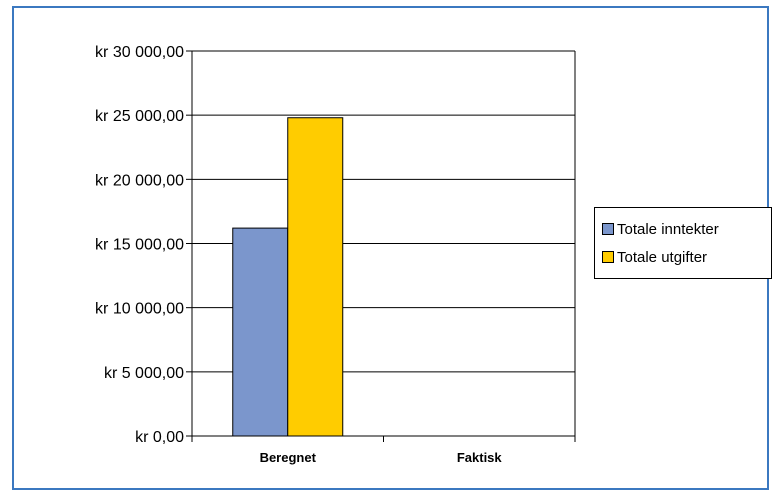  I want to click on bar-totale-utgifter-beregnet, so click(315, 277).